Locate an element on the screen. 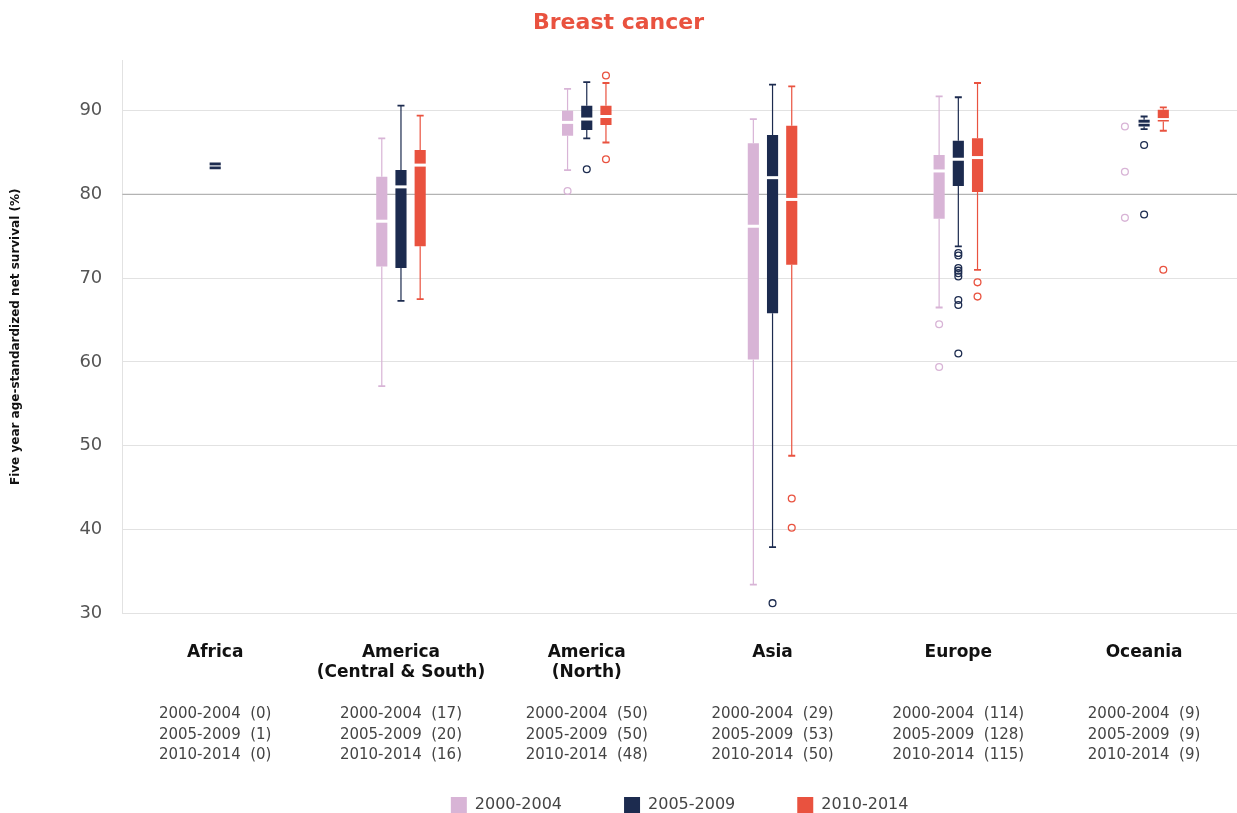  legend-label: 2005-2009 is located at coordinates (692, 803).